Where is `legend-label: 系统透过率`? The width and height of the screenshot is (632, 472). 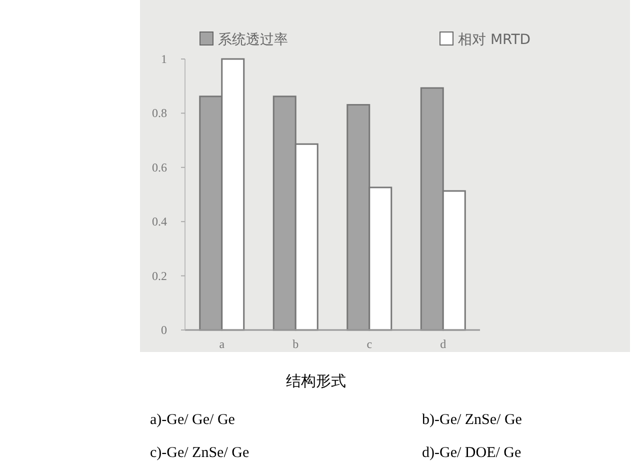
legend-label: 系统透过率 is located at coordinates (253, 40).